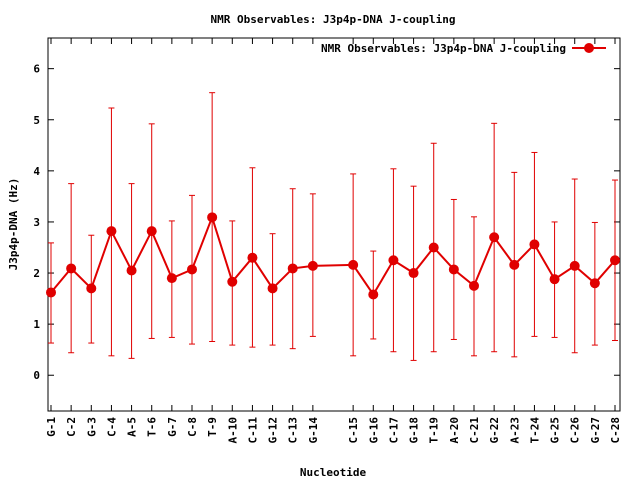 This screenshot has width=640, height=480. Describe the element at coordinates (353, 430) in the screenshot. I see `x-tick-label: C-15` at that location.